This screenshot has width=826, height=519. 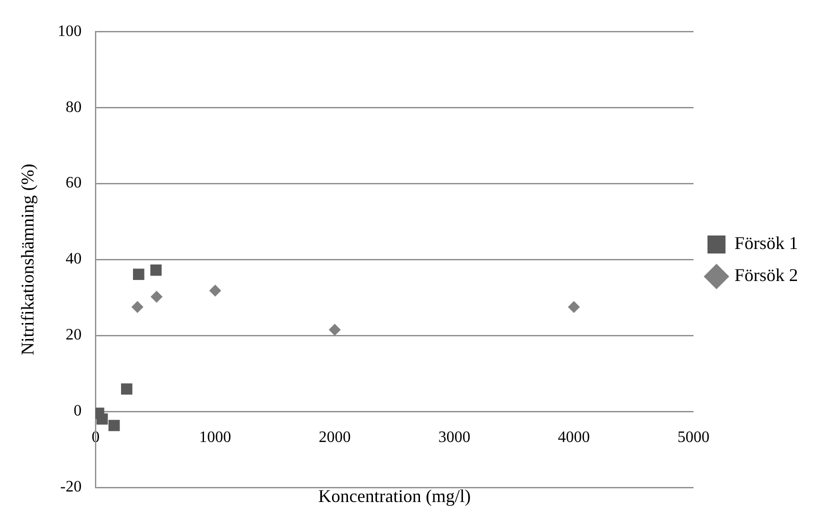 What do you see at coordinates (74, 183) in the screenshot?
I see `y-tick-label: 60` at bounding box center [74, 183].